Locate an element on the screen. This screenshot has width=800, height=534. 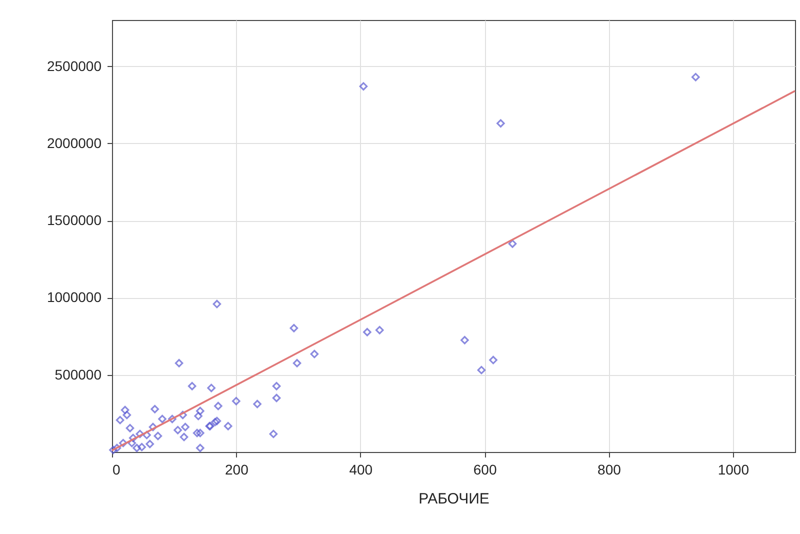
x-tick-label: 600 is located at coordinates (485, 470).